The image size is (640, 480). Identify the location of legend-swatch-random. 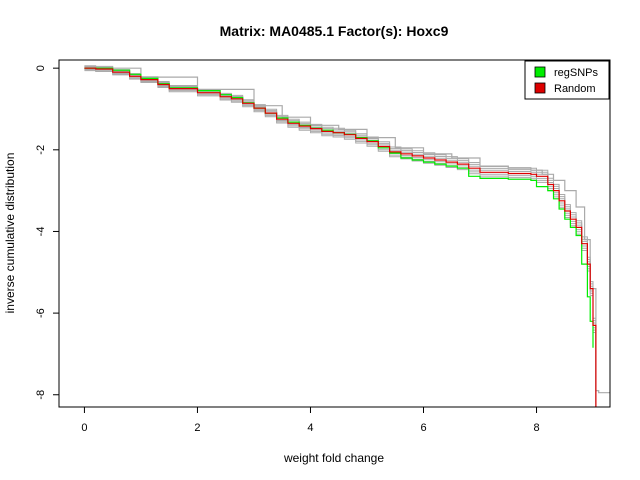
(540, 88).